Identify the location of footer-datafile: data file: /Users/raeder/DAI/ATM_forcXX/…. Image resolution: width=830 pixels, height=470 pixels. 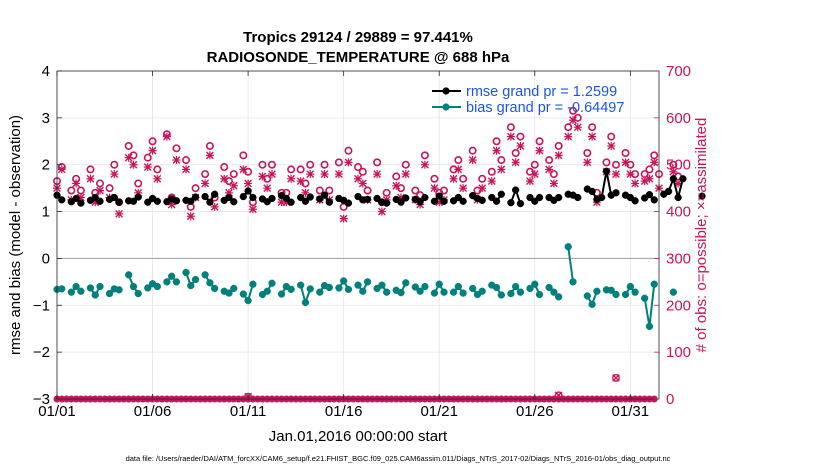
(398, 458).